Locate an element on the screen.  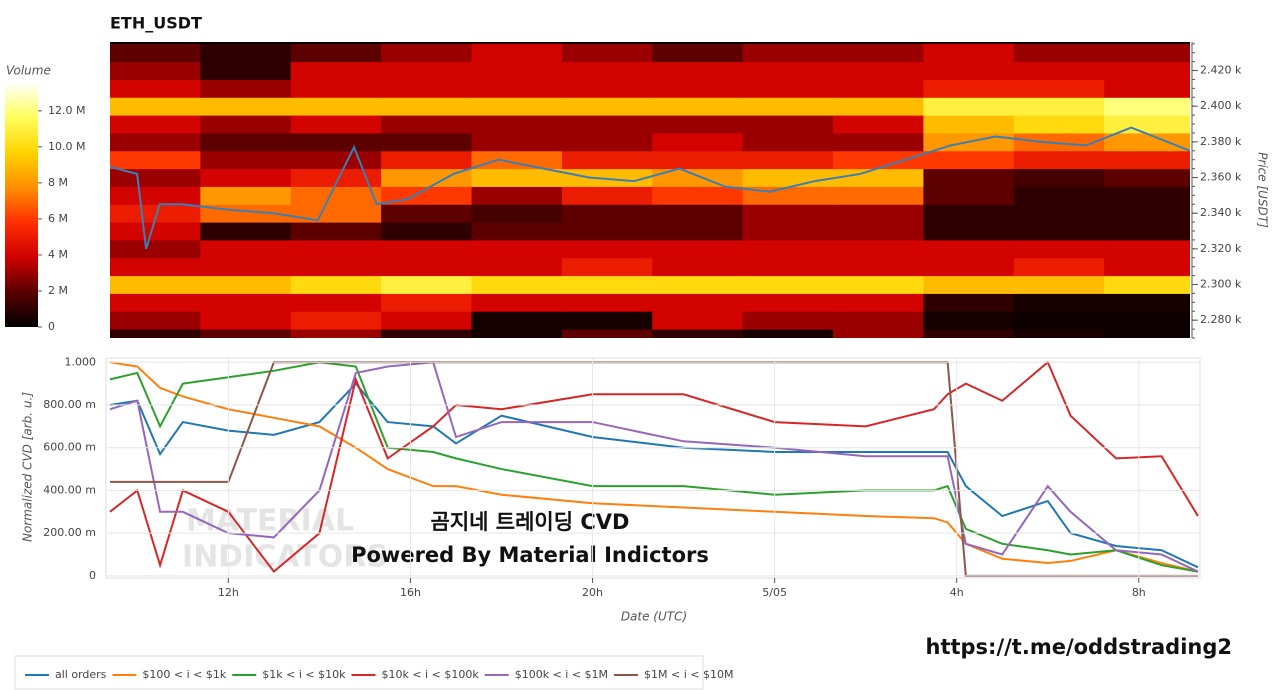
y-tick-label: 2.280 k is located at coordinates (1221, 319).